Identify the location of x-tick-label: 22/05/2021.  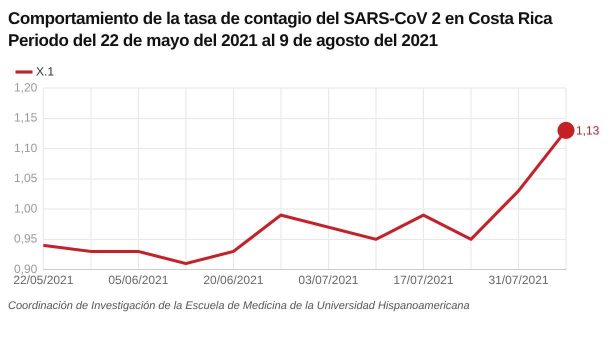
(43, 280).